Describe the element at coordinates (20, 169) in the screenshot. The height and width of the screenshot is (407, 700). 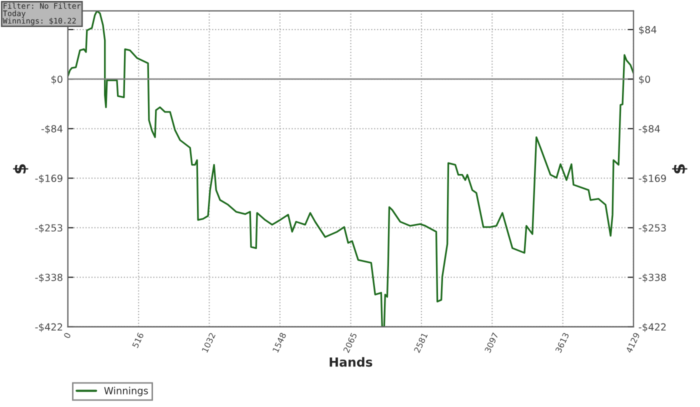
I see `y-axis-title: $` at that location.